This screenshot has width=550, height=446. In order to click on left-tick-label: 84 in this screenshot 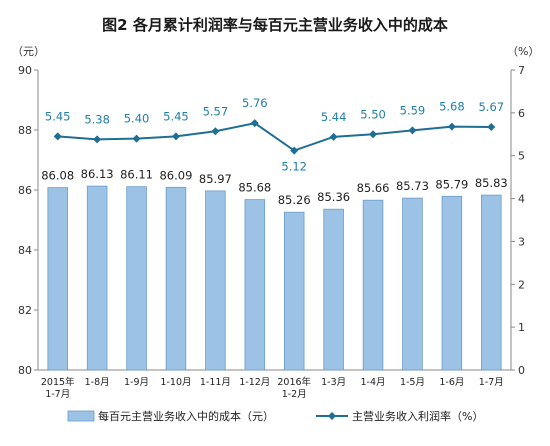, I will do `click(25, 250)`.